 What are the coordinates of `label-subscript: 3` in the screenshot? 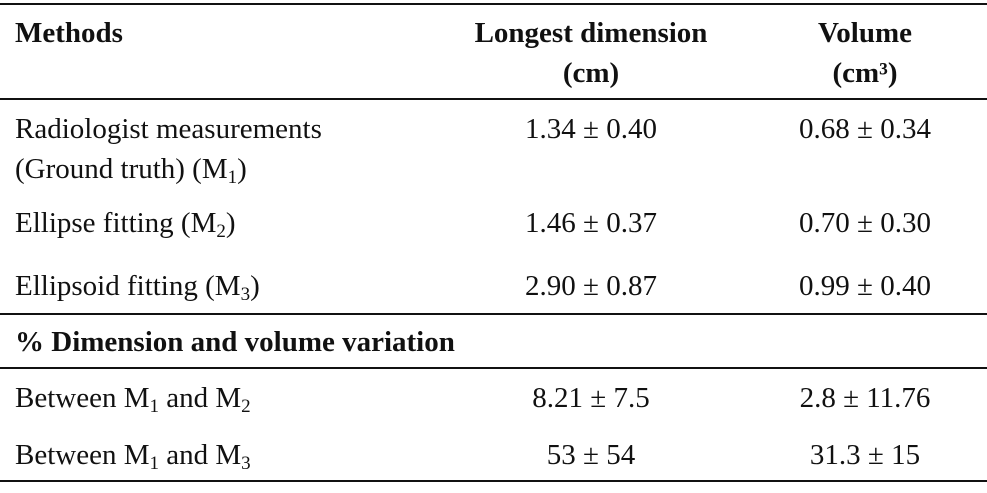 It's located at (246, 463).